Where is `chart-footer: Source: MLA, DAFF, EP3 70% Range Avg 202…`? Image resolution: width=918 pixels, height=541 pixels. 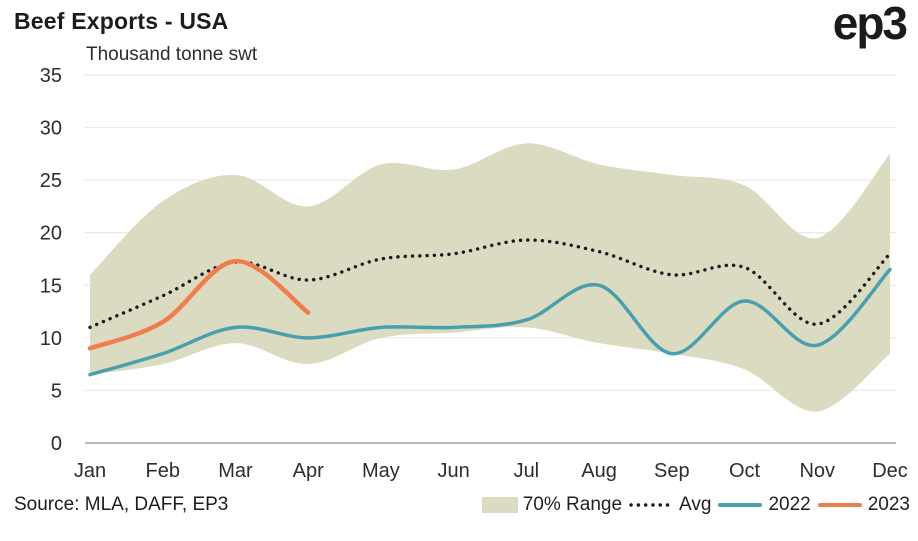 chart-footer: Source: MLA, DAFF, EP3 70% Range Avg 202… is located at coordinates (459, 505).